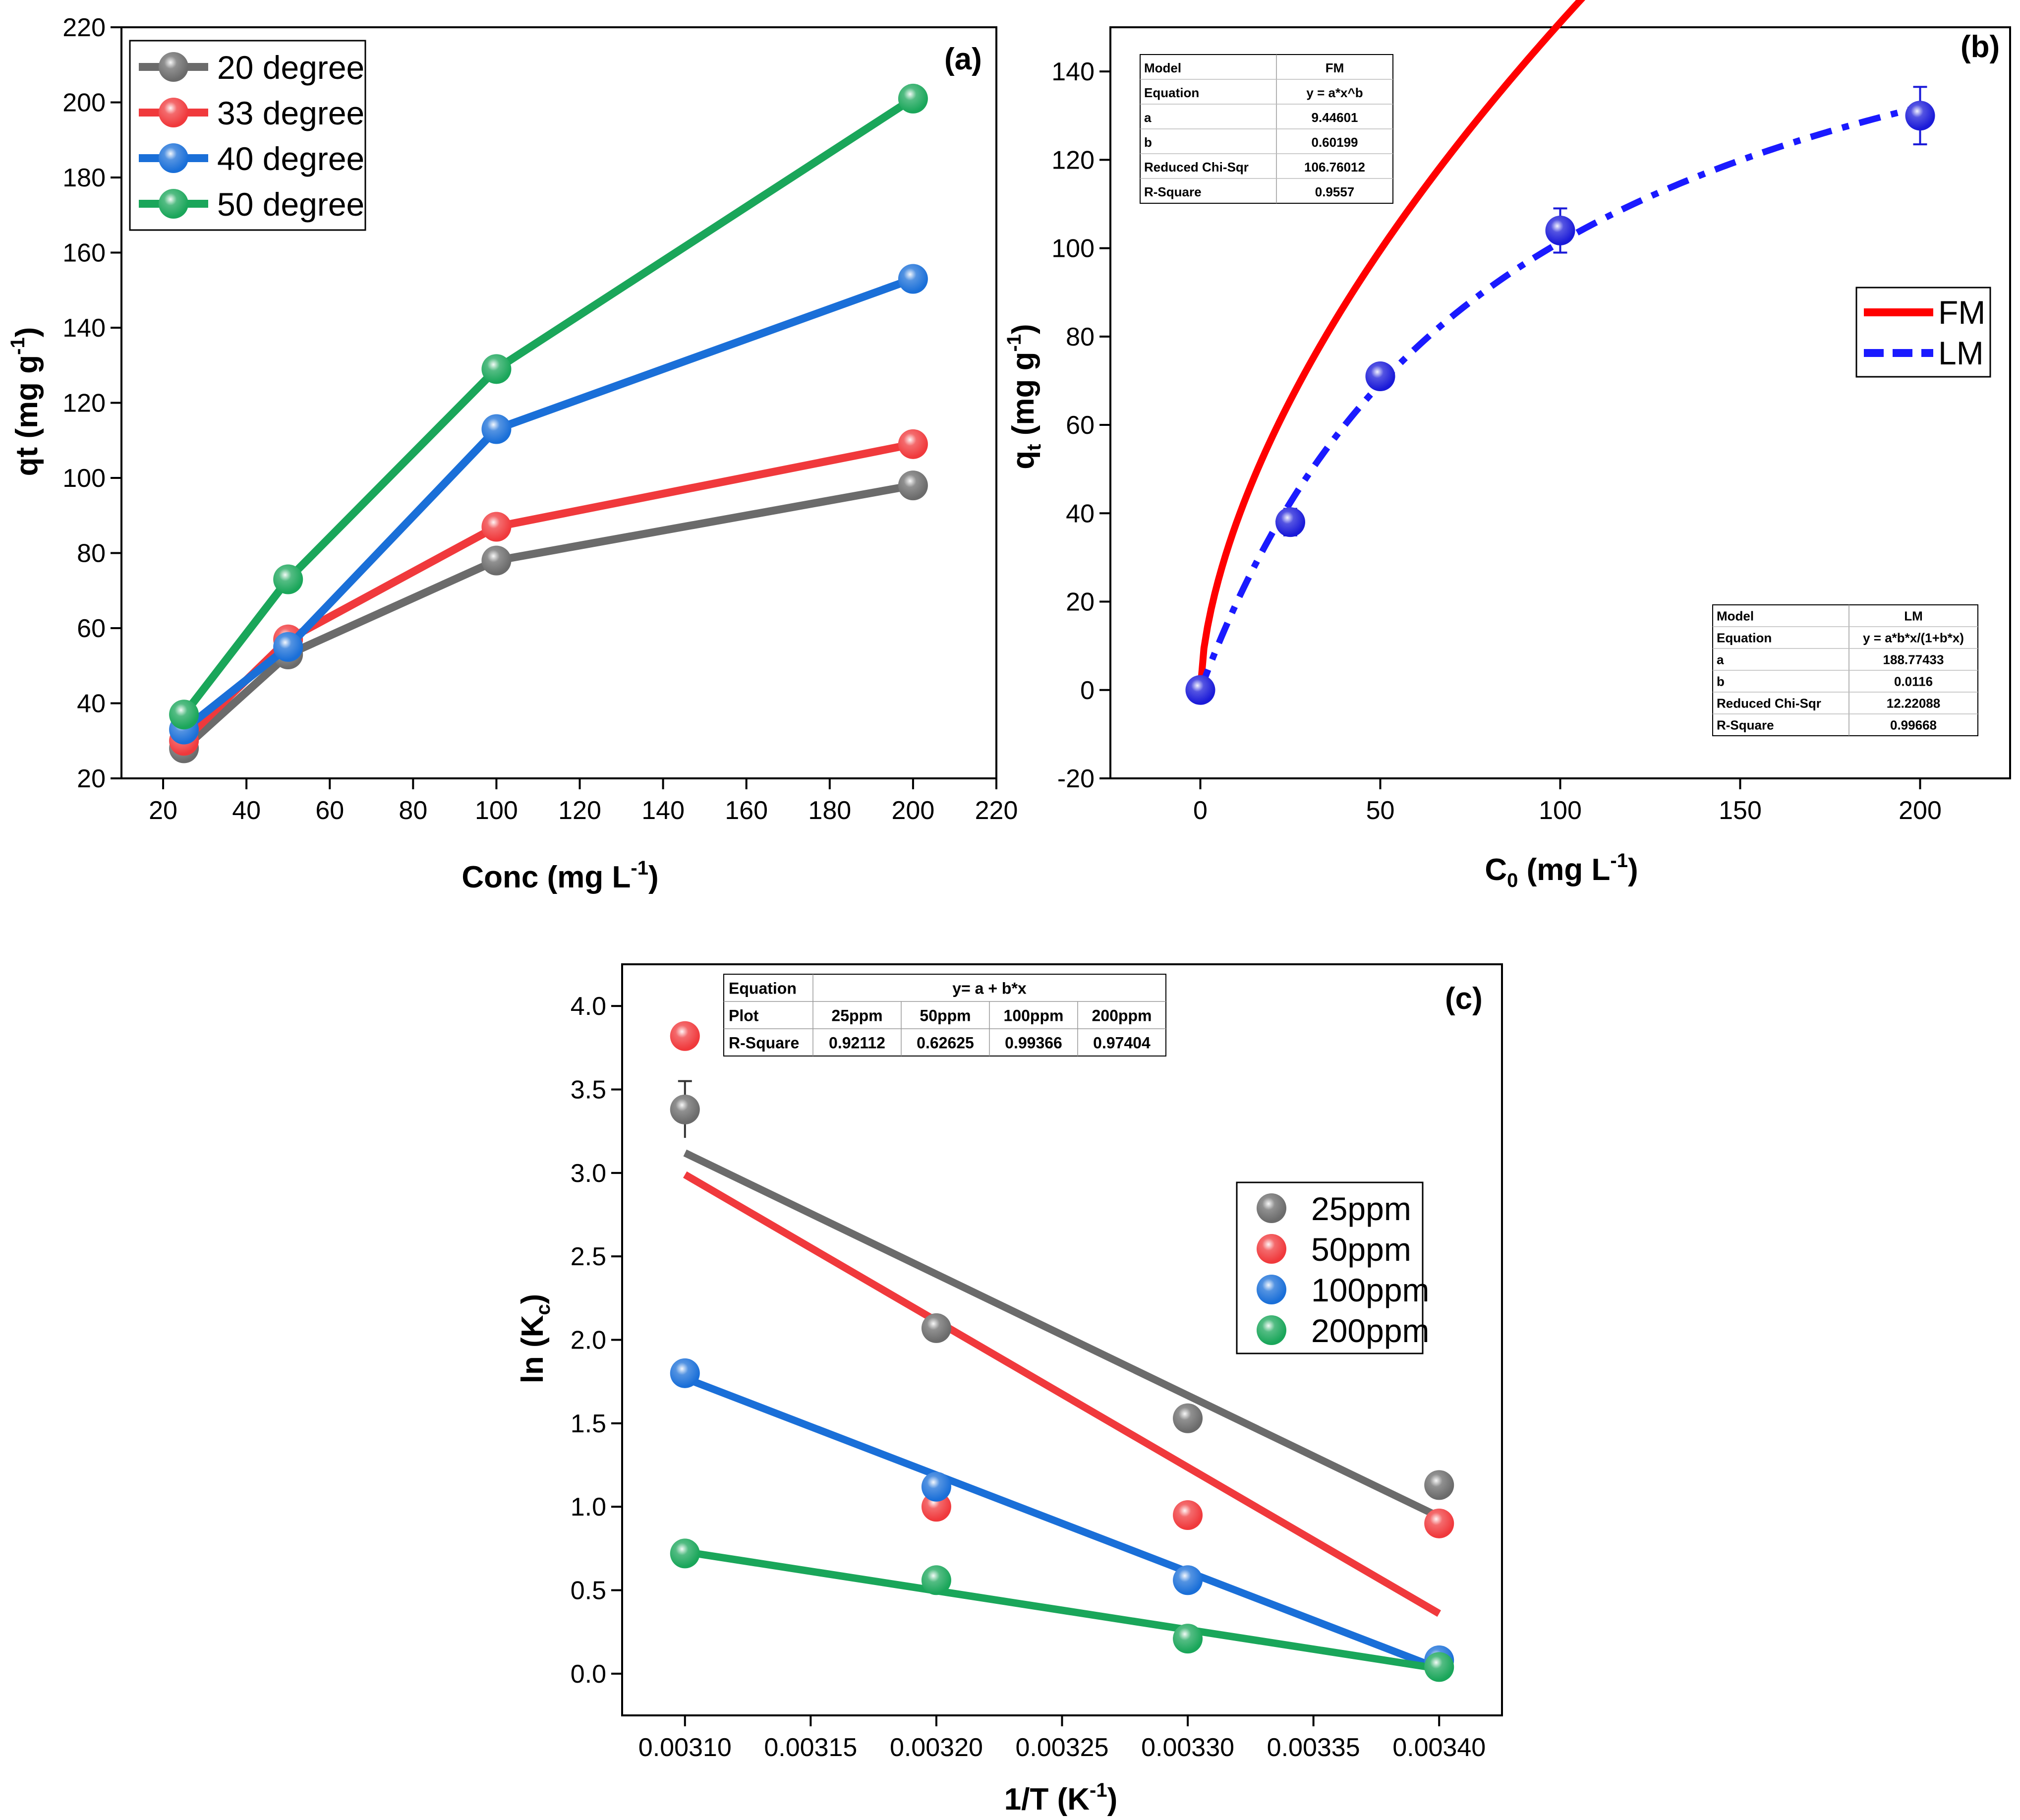 This screenshot has width=2020, height=1820. Describe the element at coordinates (1335, 117) in the screenshot. I see `table-value: 9.44601` at that location.